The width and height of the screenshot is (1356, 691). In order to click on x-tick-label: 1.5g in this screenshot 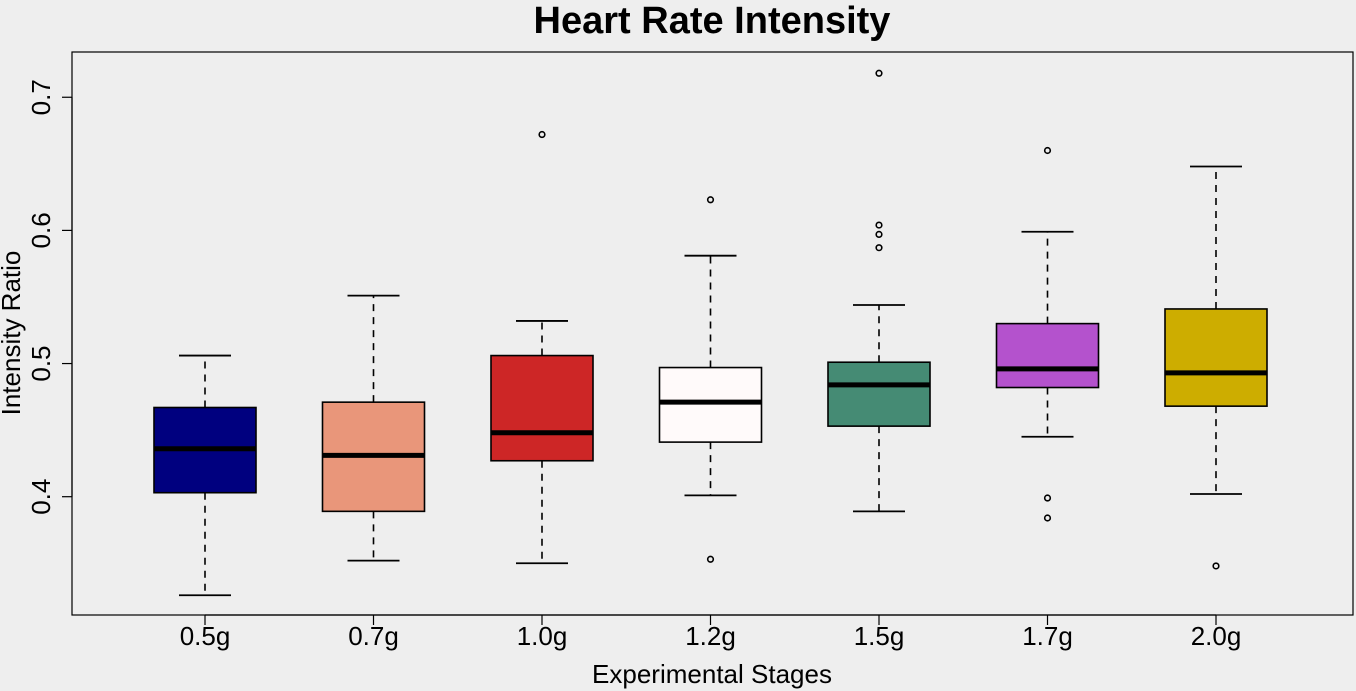, I will do `click(879, 636)`.